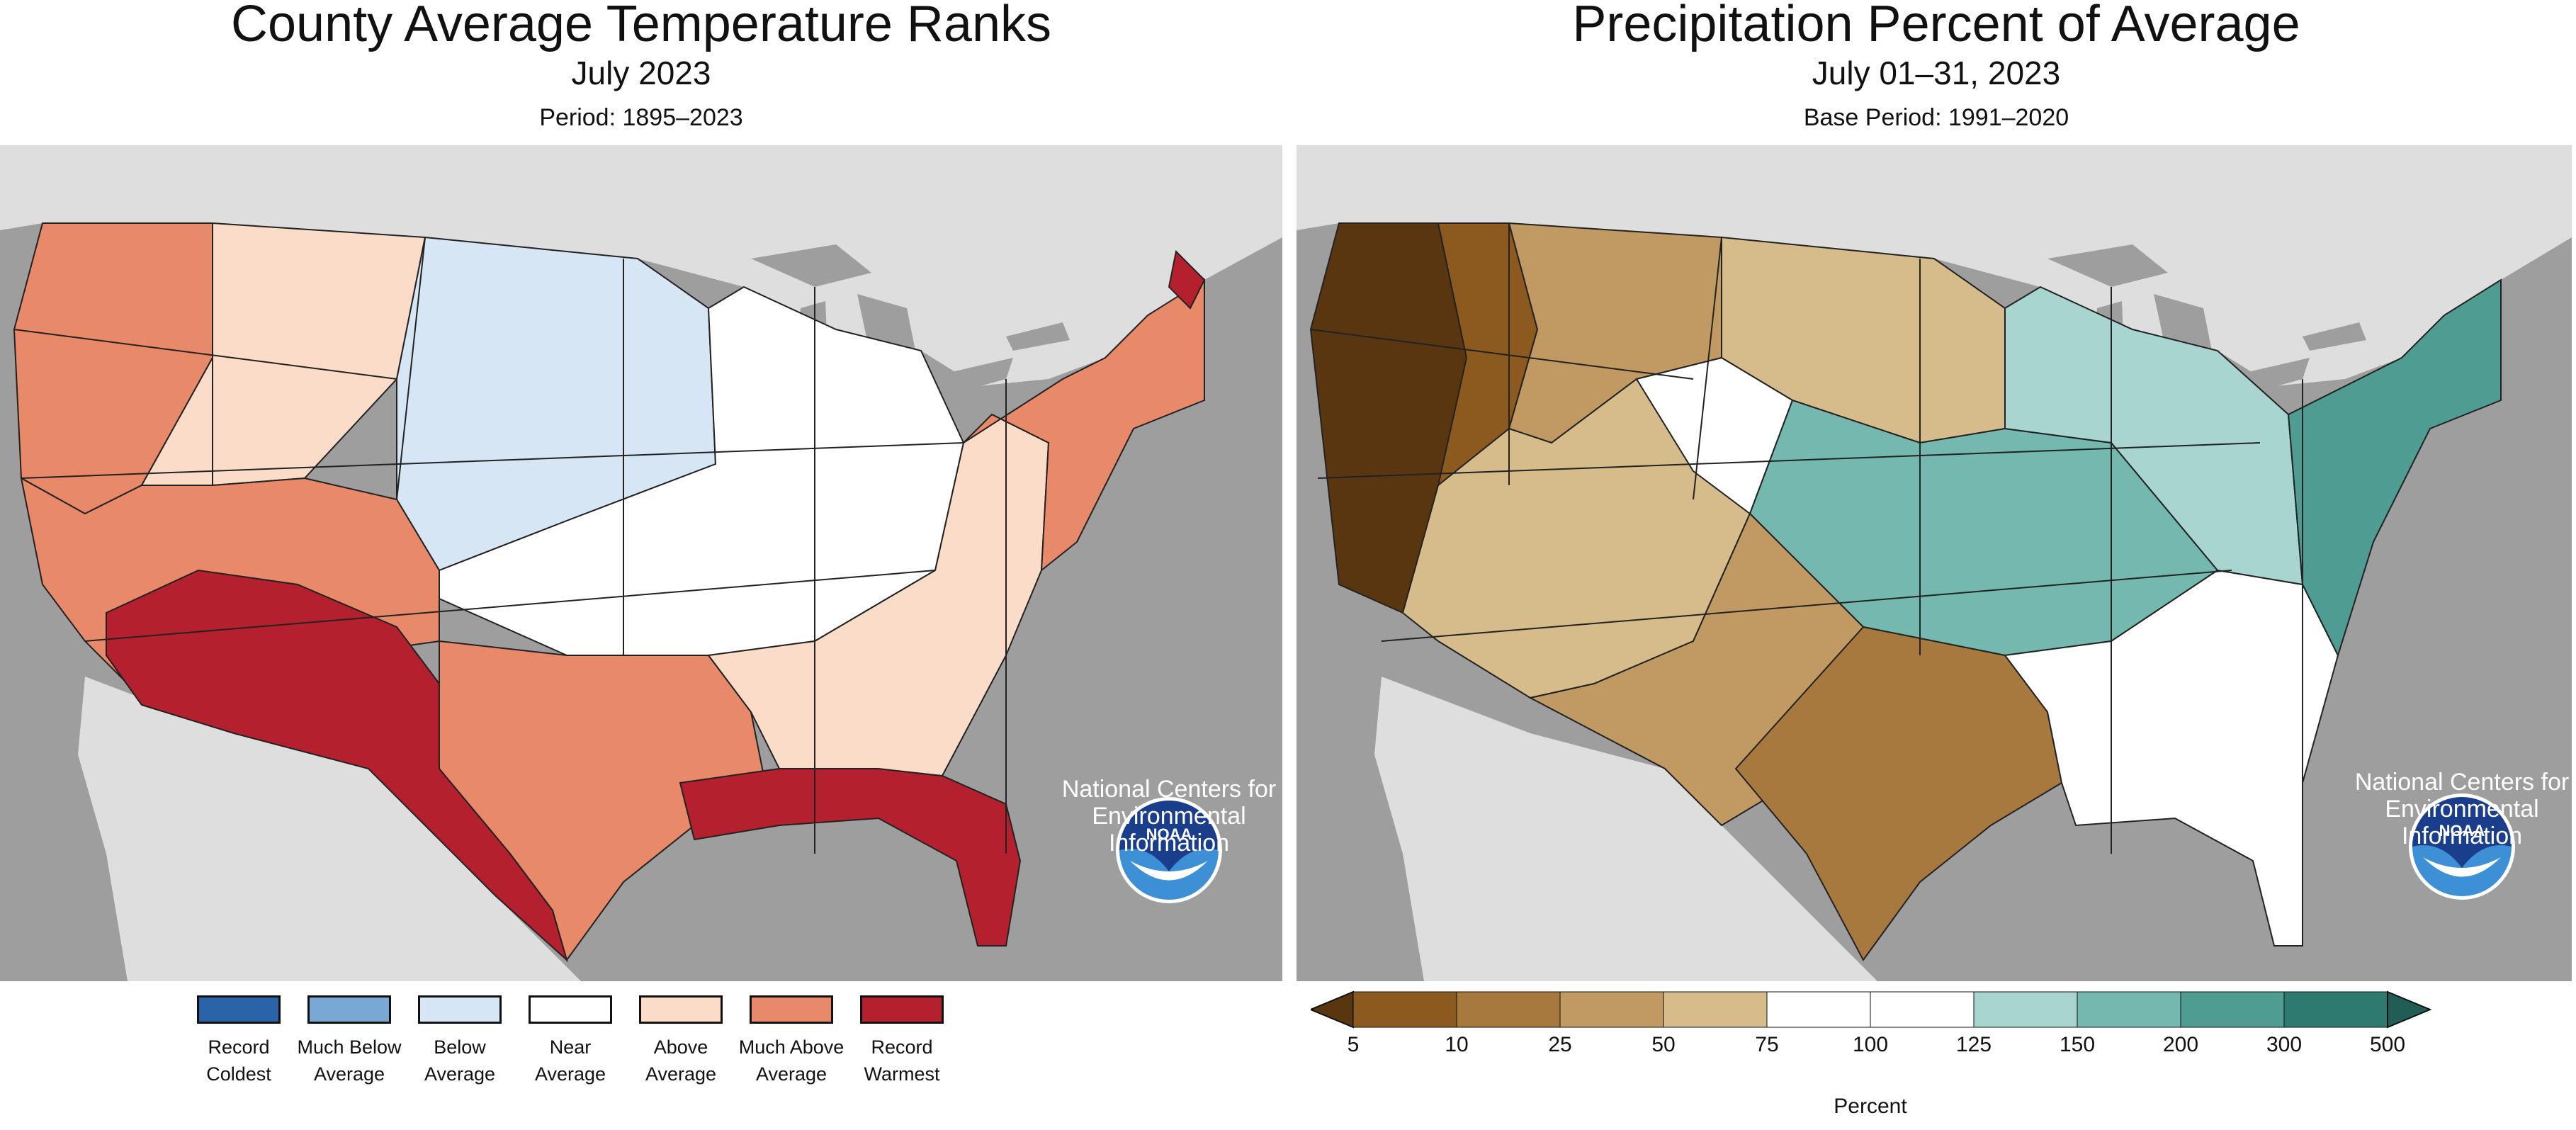 Image resolution: width=2576 pixels, height=1130 pixels. I want to click on region-east-coast-above, so click(1084, 425).